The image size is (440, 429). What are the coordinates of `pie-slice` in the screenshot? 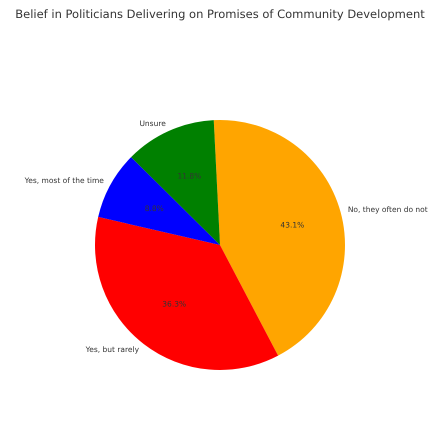 It's located at (175, 182).